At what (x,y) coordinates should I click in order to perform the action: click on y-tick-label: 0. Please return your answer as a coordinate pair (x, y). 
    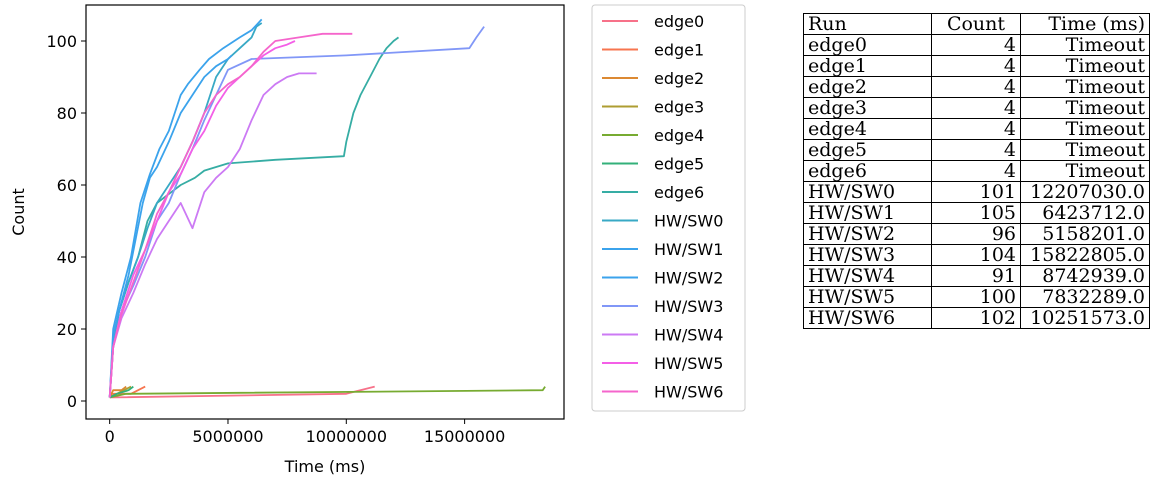
    Looking at the image, I should click on (72, 401).